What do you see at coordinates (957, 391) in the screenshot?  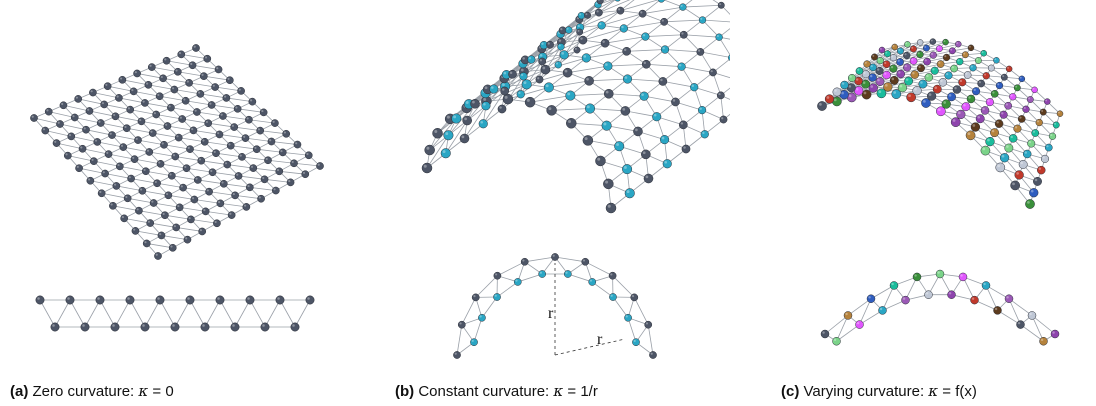 I see `caption-c-equation: = f(x)` at bounding box center [957, 391].